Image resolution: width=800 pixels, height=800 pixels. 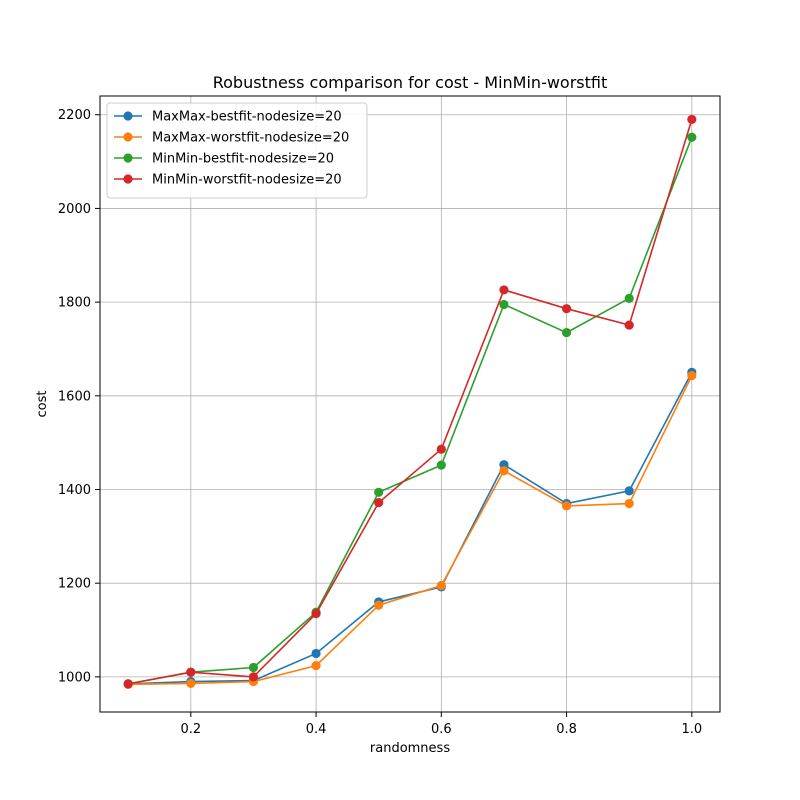 What do you see at coordinates (410, 748) in the screenshot?
I see `x-axis-label: randomness` at bounding box center [410, 748].